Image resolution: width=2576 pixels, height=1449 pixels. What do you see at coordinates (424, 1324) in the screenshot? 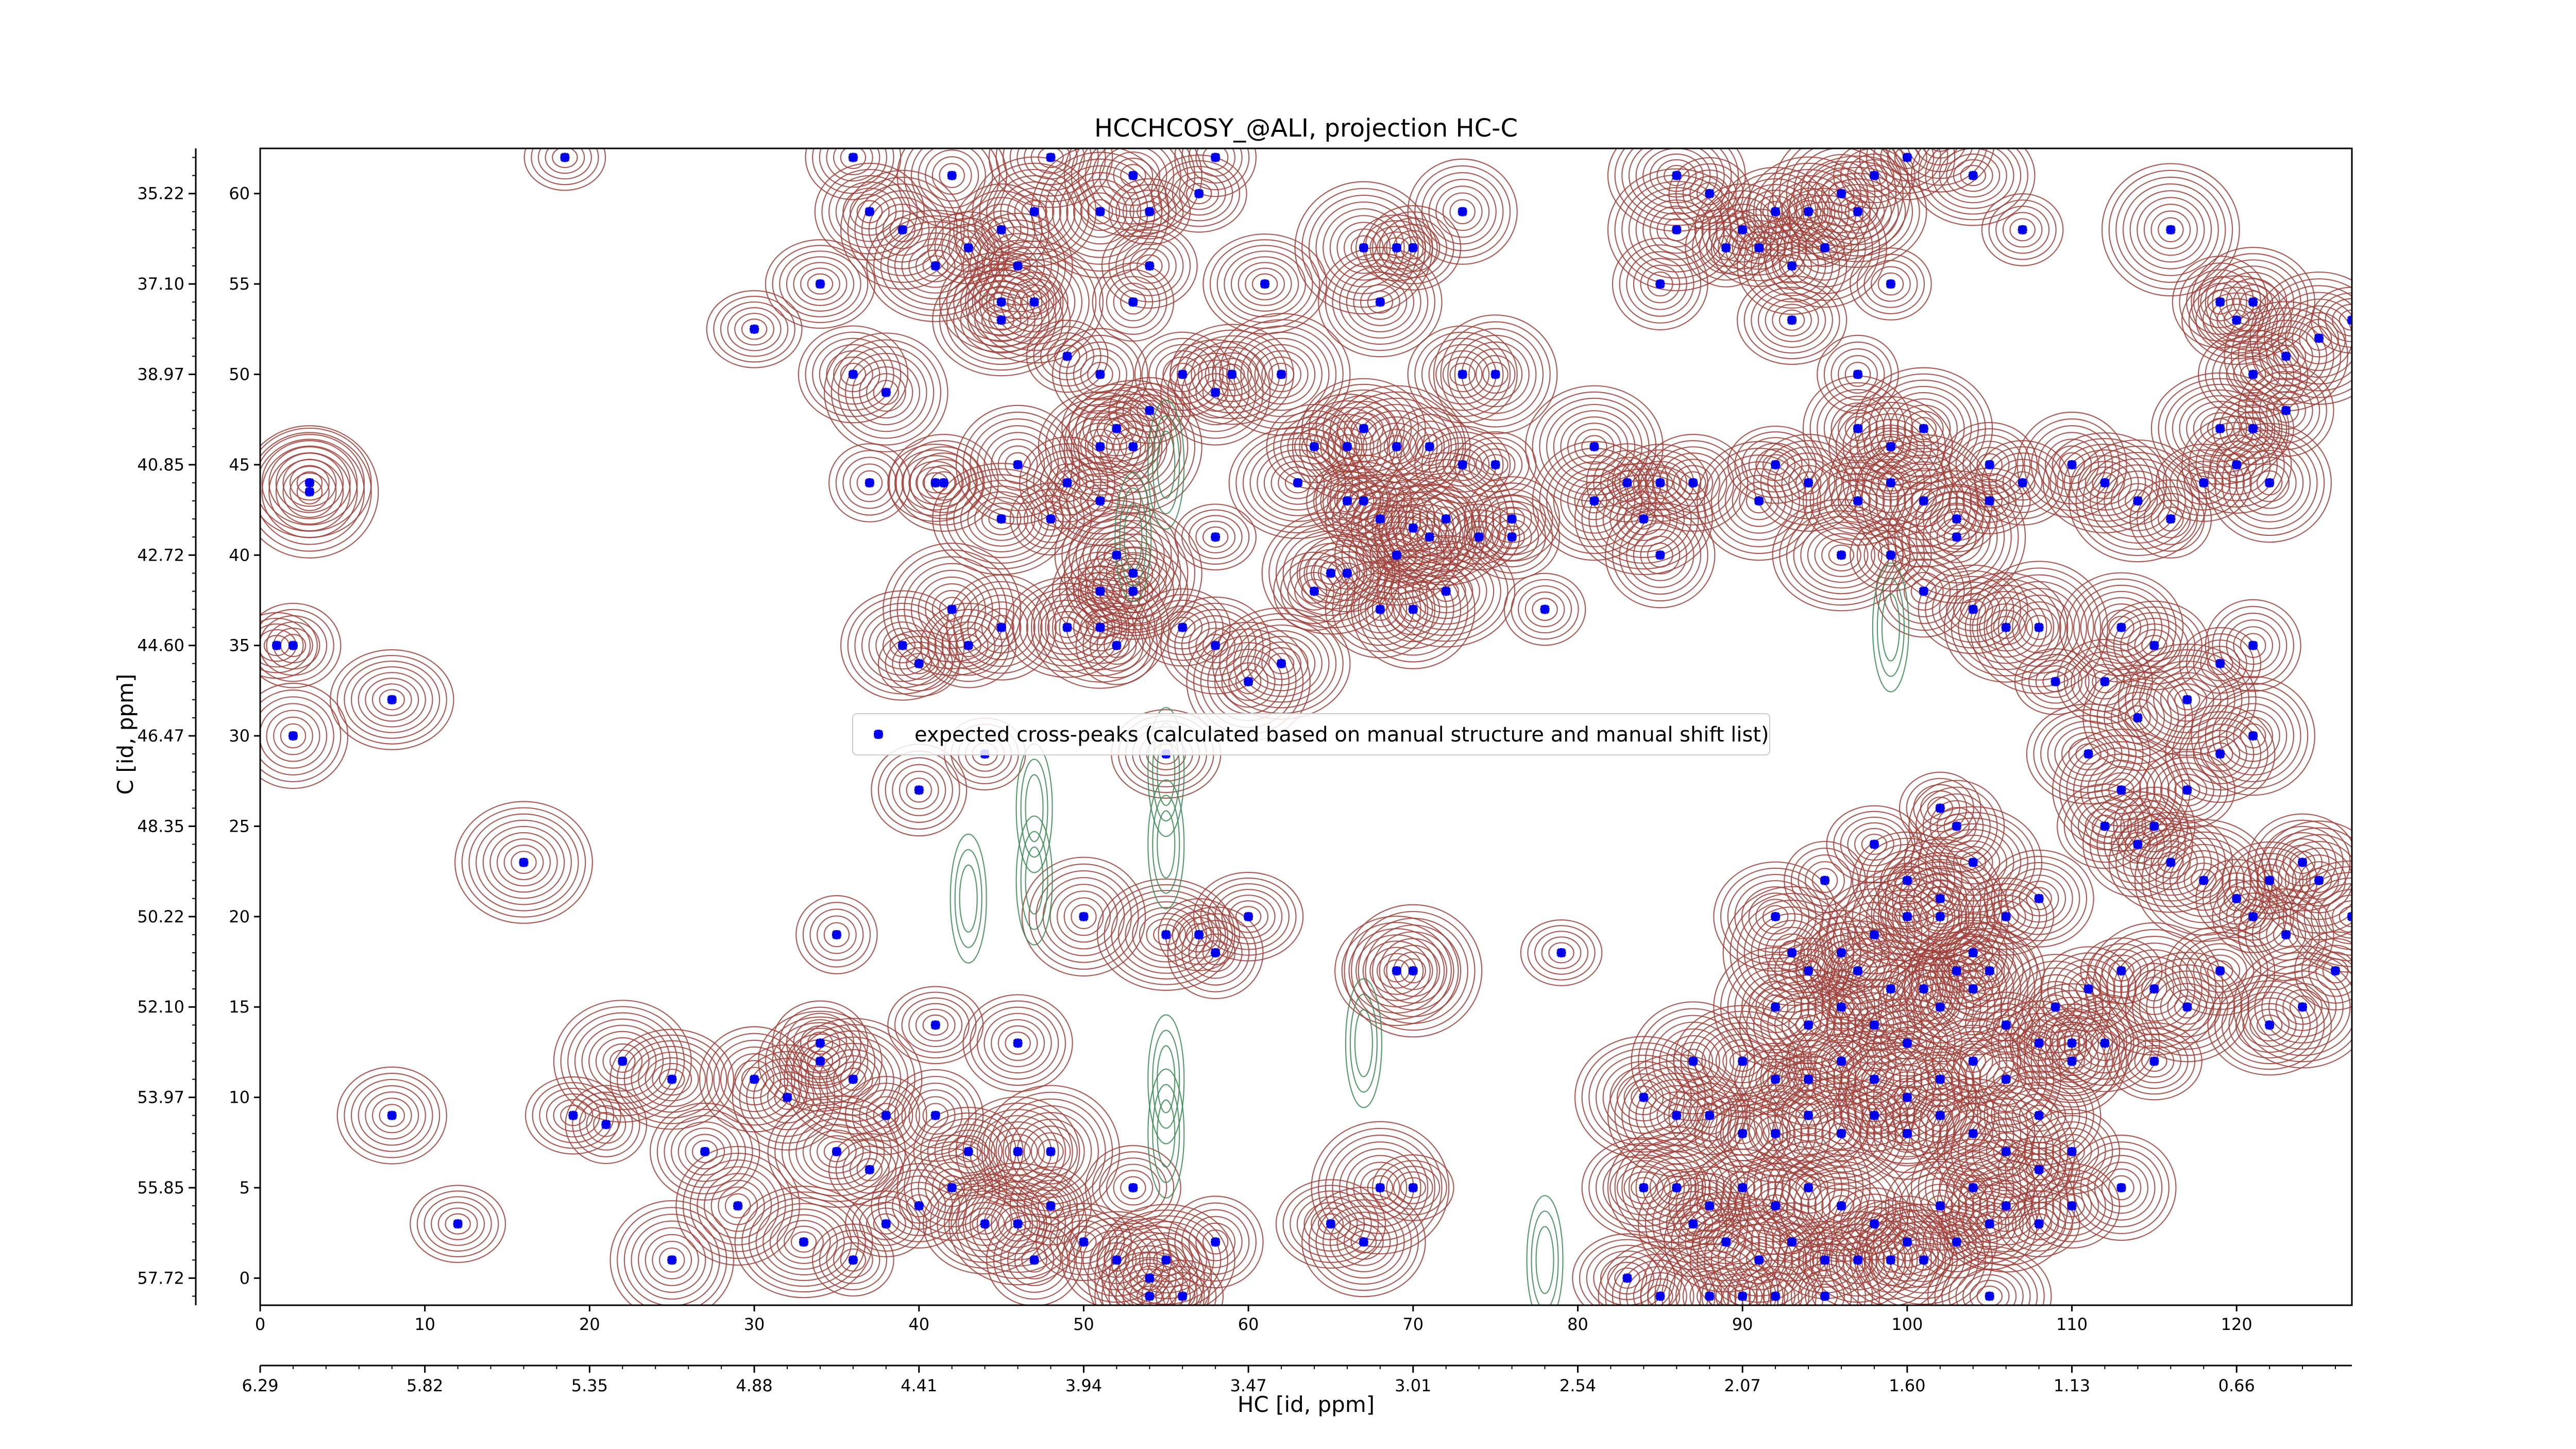
I see `x-index-tick-label: 10` at bounding box center [424, 1324].